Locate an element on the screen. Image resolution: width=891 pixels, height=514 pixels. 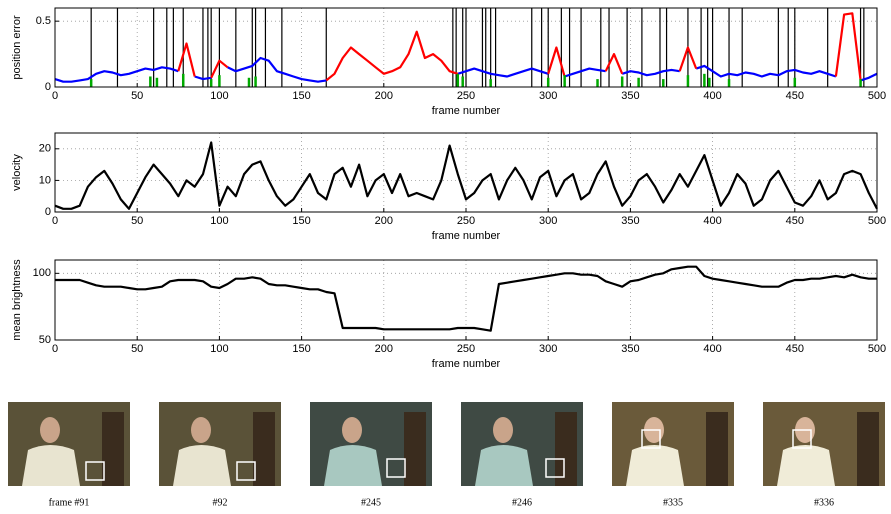
y-tick-label: 10 is located at coordinates (45, 180).